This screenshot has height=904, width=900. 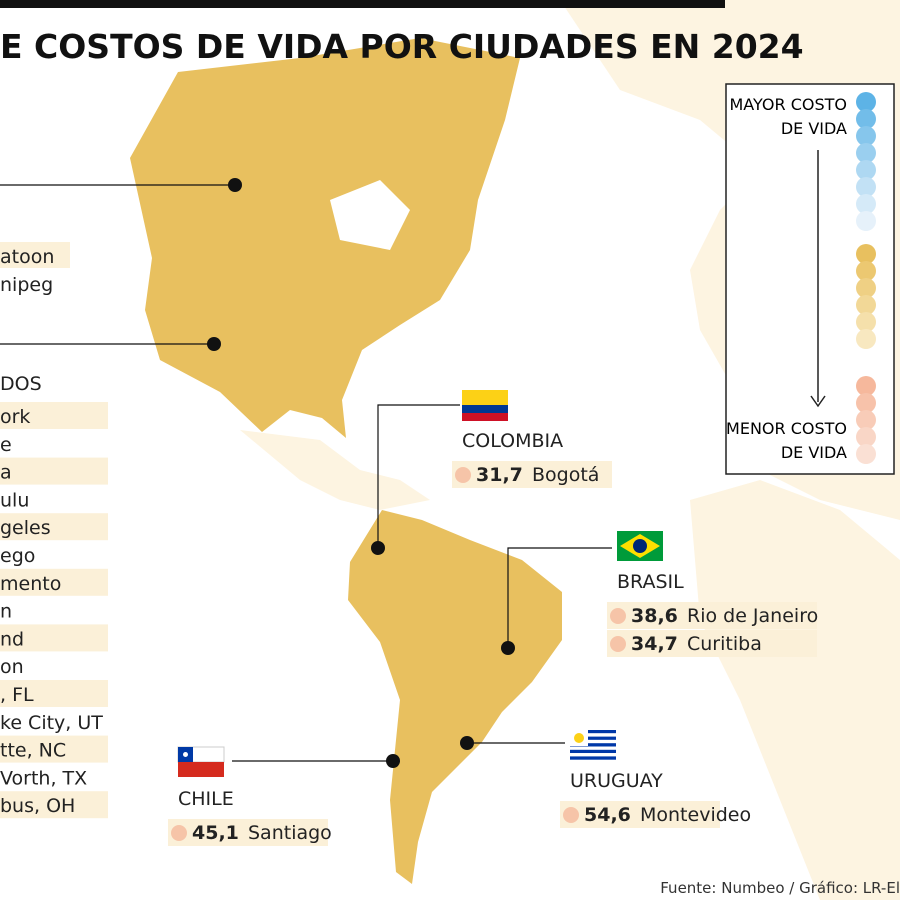 I want to click on city: e, so click(x=6, y=445).